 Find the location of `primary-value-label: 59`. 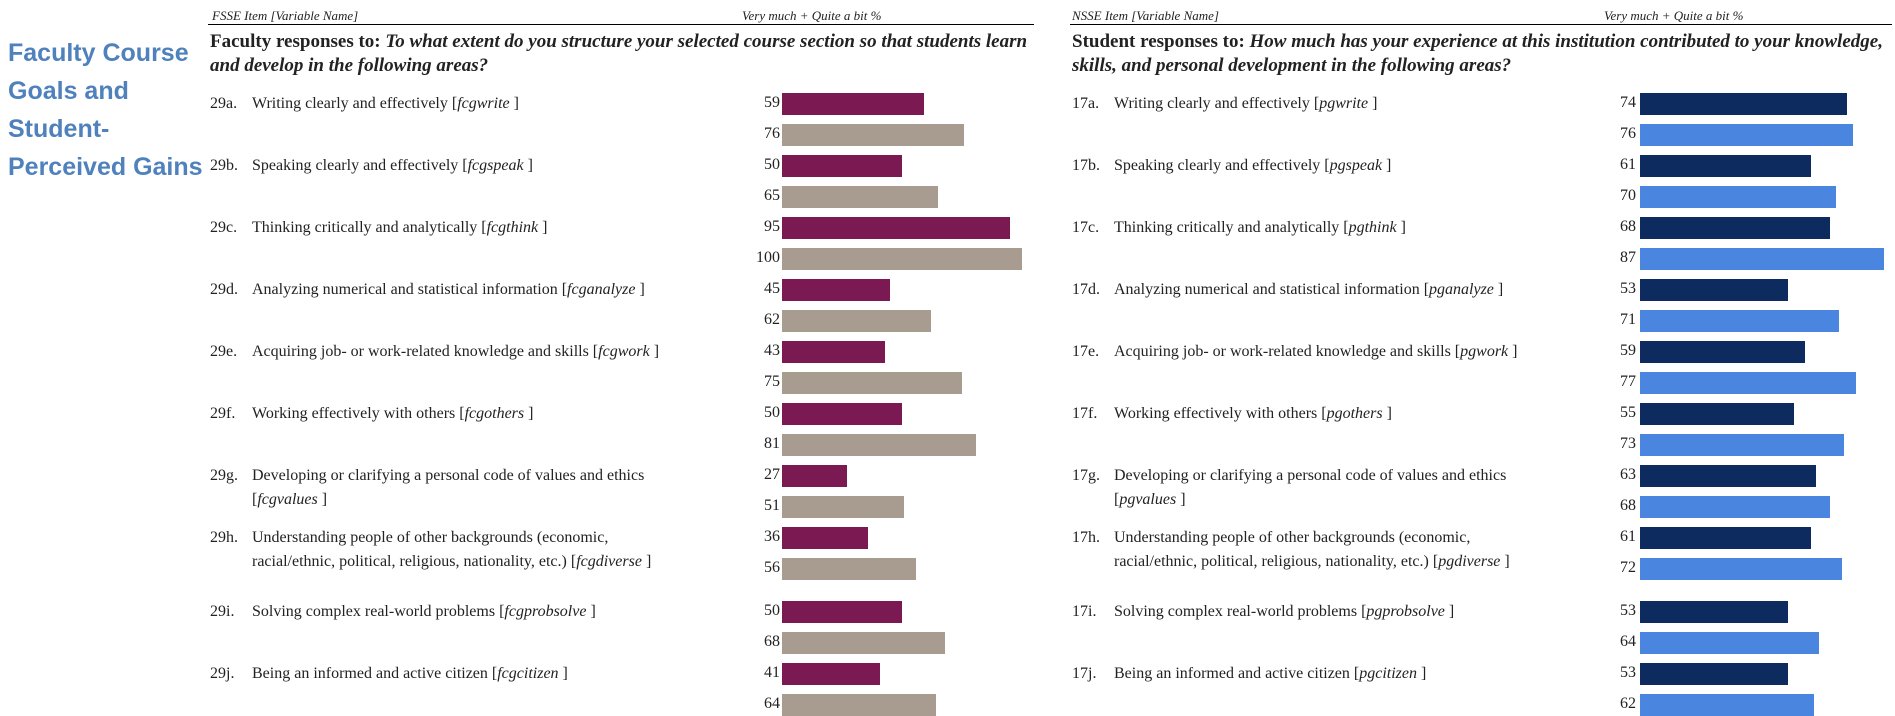

primary-value-label: 59 is located at coordinates (772, 102).